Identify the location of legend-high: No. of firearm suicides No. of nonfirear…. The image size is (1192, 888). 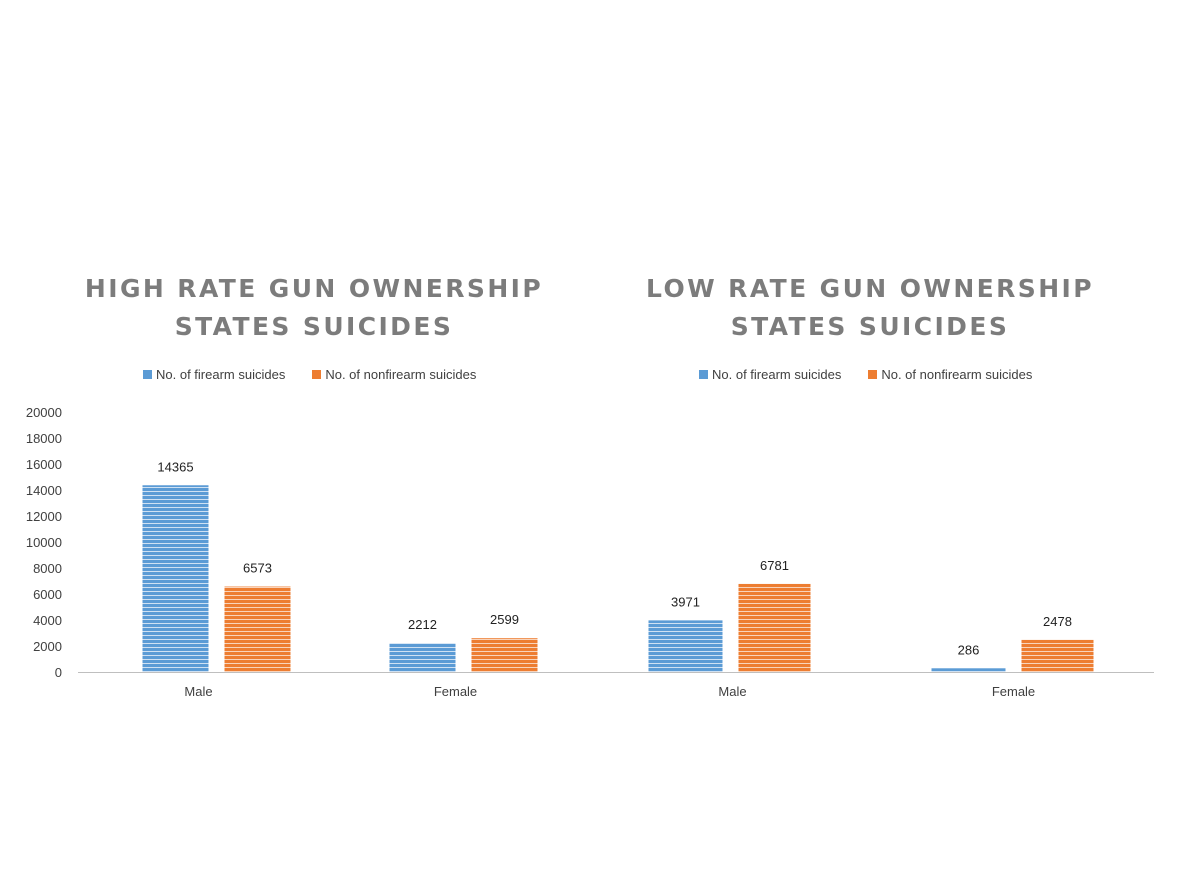
(323, 374).